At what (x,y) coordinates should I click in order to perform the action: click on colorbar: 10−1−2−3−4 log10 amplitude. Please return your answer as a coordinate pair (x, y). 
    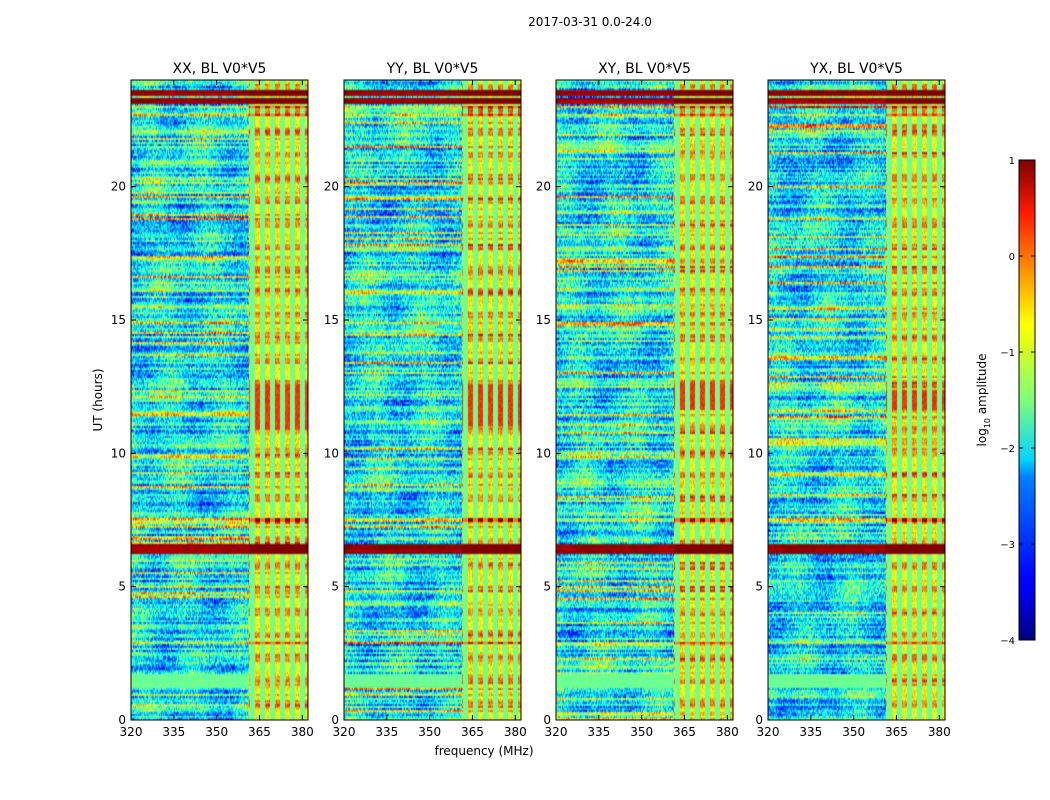
    Looking at the image, I should click on (1005, 401).